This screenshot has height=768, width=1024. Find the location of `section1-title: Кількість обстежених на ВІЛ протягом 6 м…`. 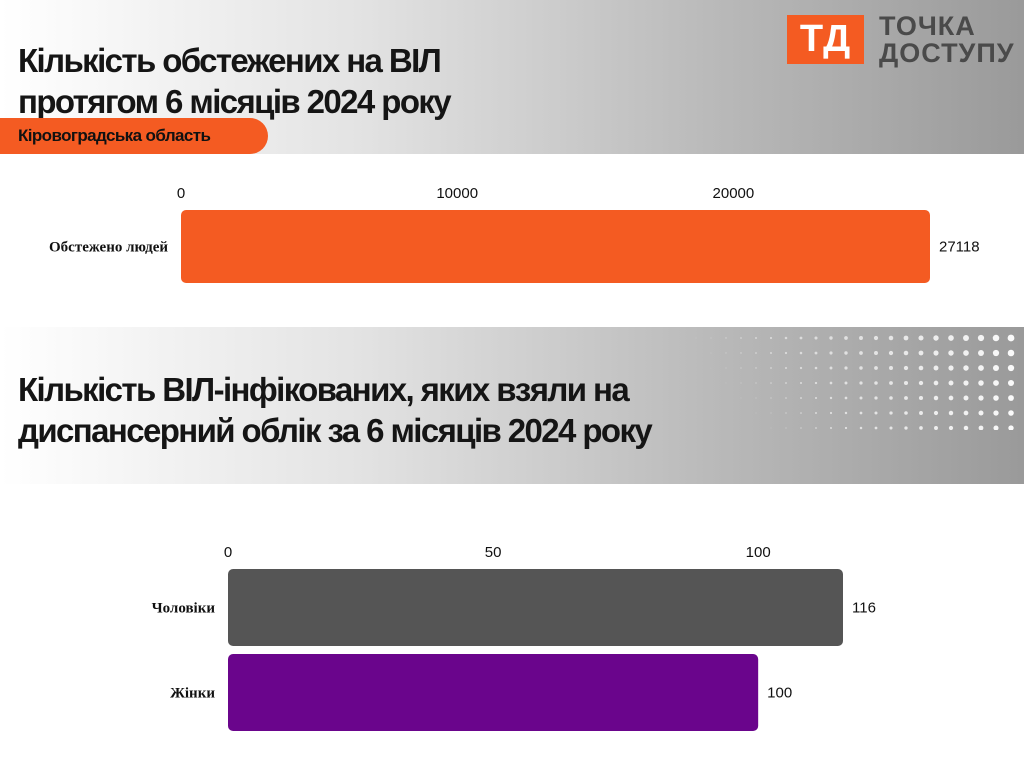

section1-title: Кількість обстежених на ВІЛ протягом 6 м… is located at coordinates (235, 81).